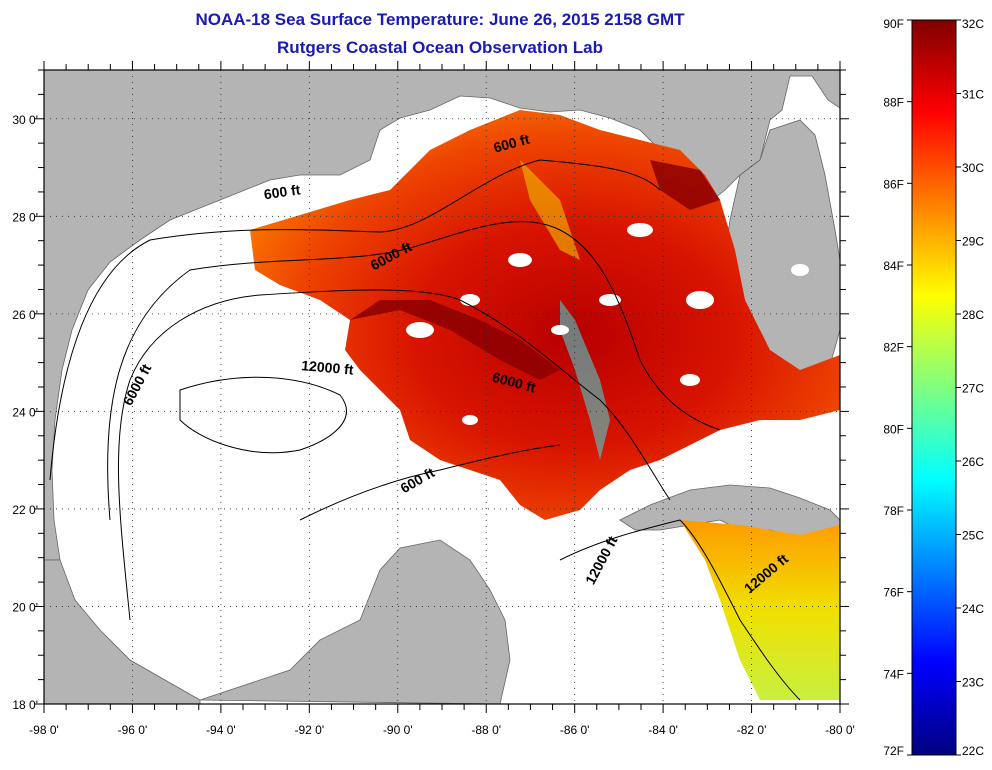 Image resolution: width=992 pixels, height=770 pixels. I want to click on colorbar-f-label: 72F, so click(893, 751).